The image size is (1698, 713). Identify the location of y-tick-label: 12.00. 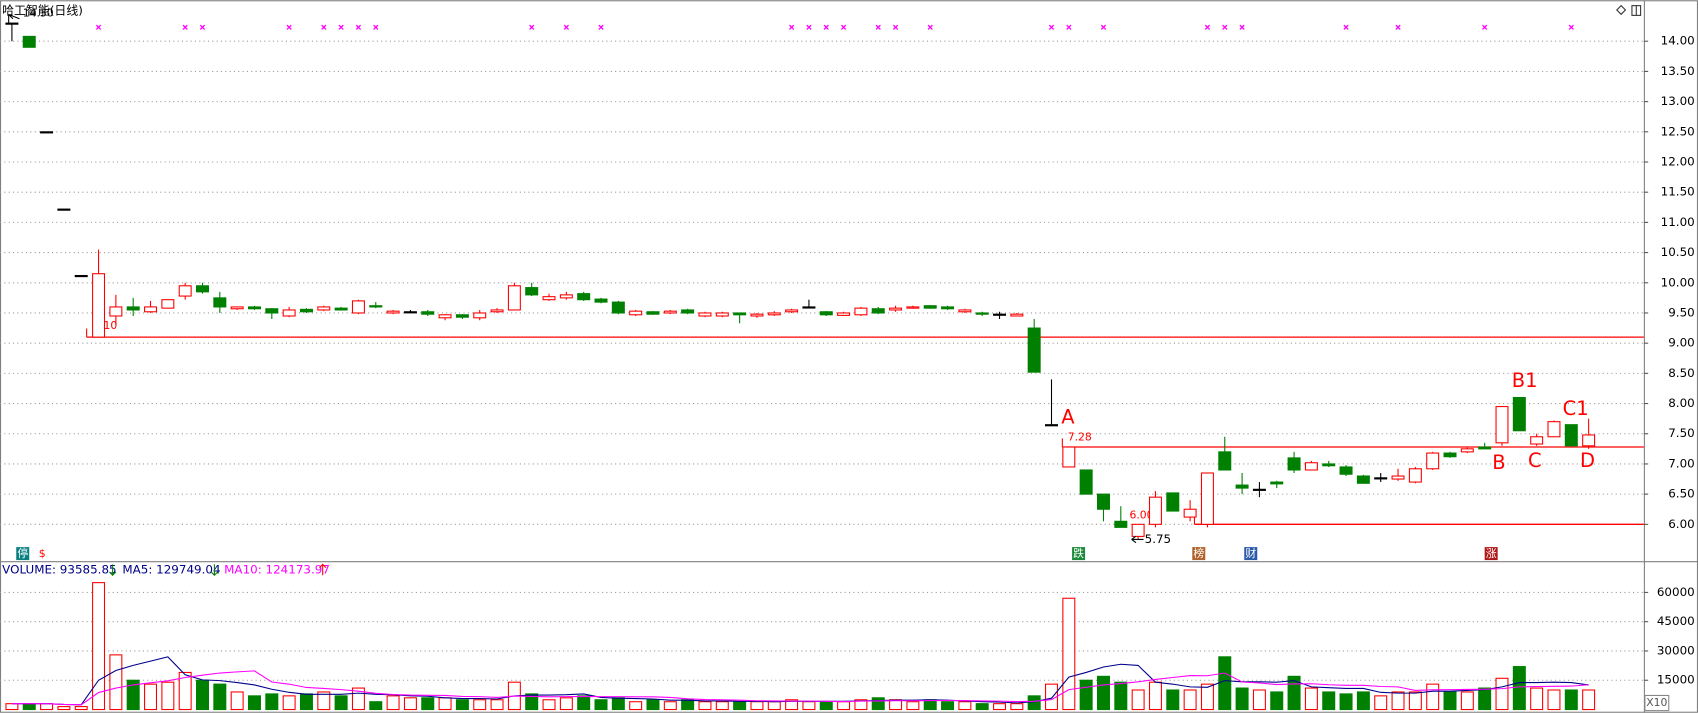
(1678, 162).